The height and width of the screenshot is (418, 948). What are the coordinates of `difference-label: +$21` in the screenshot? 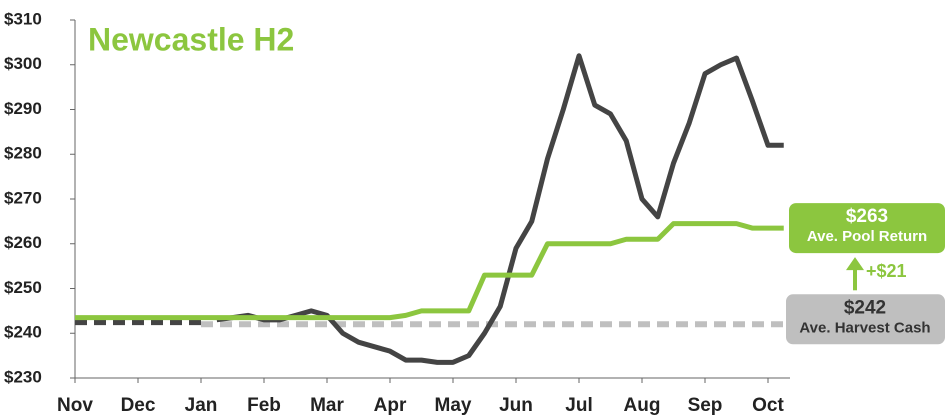 It's located at (886, 271).